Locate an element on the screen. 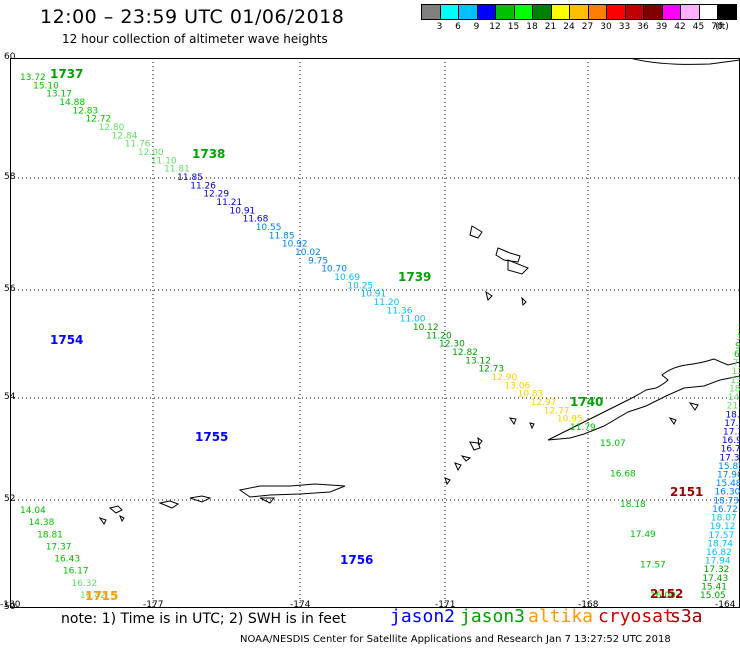  latitude-label: 58 is located at coordinates (10, 177).